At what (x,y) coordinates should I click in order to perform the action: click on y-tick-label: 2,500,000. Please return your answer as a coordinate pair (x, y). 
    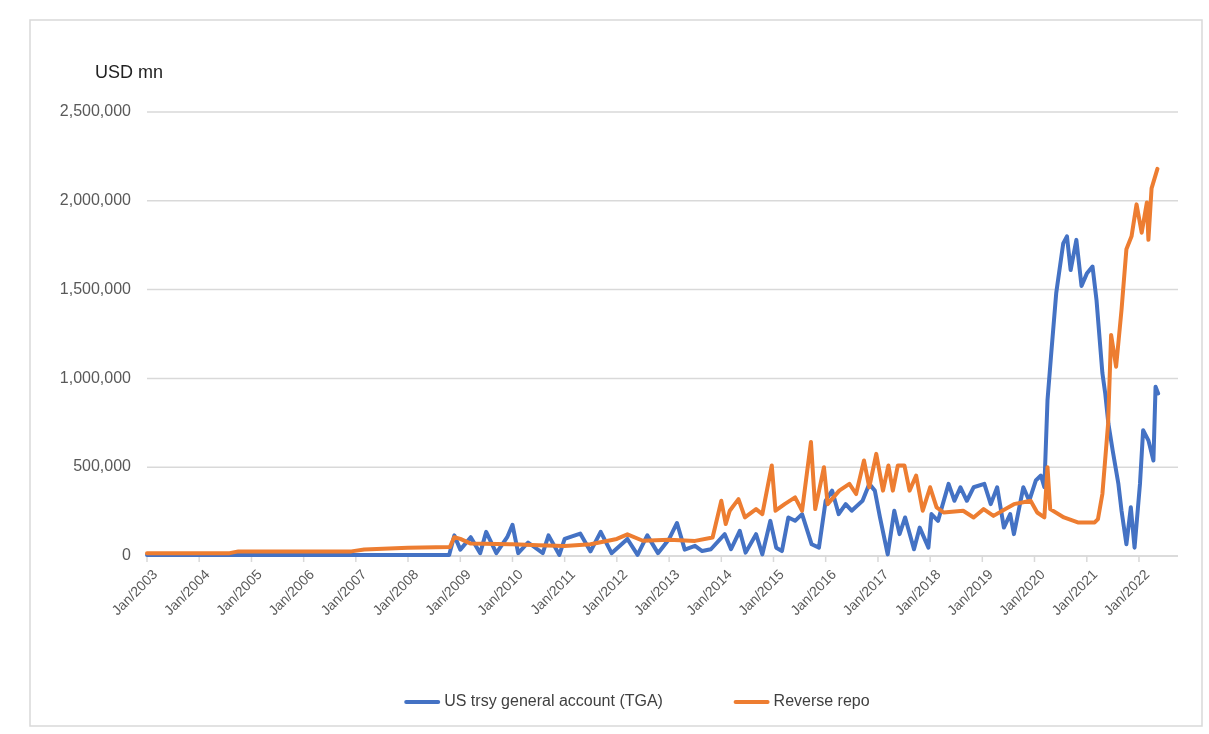
    Looking at the image, I should click on (95, 111).